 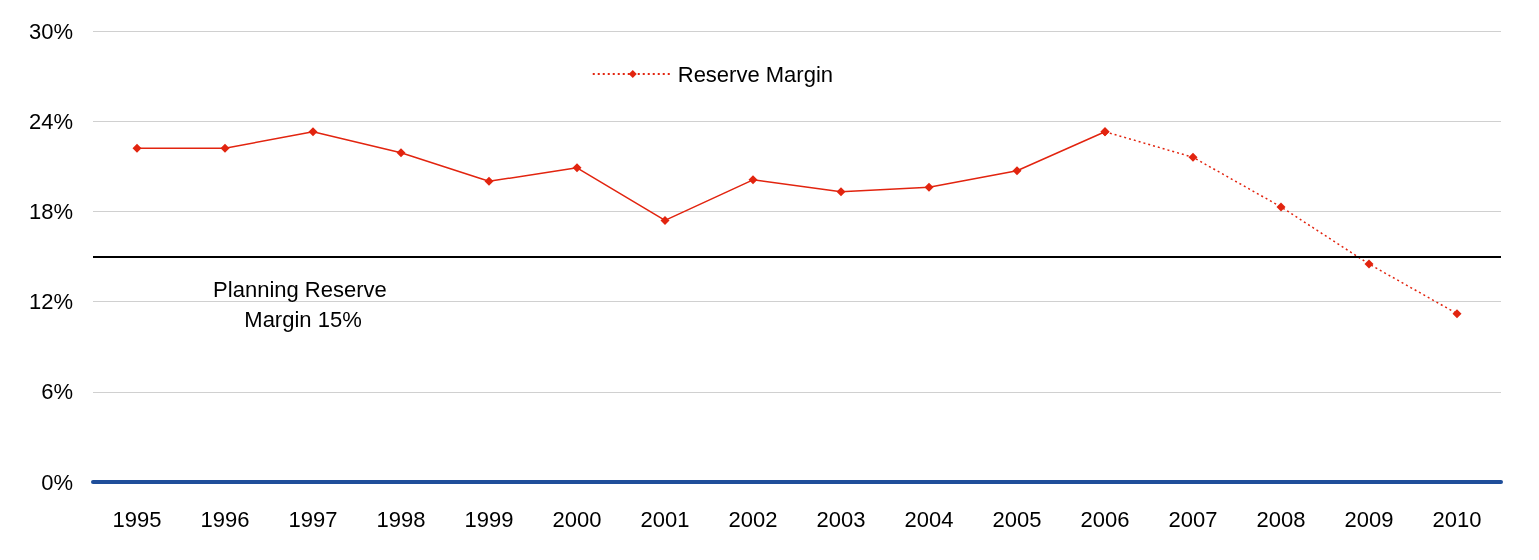 What do you see at coordinates (50, 121) in the screenshot?
I see `y-tick-label: 24%` at bounding box center [50, 121].